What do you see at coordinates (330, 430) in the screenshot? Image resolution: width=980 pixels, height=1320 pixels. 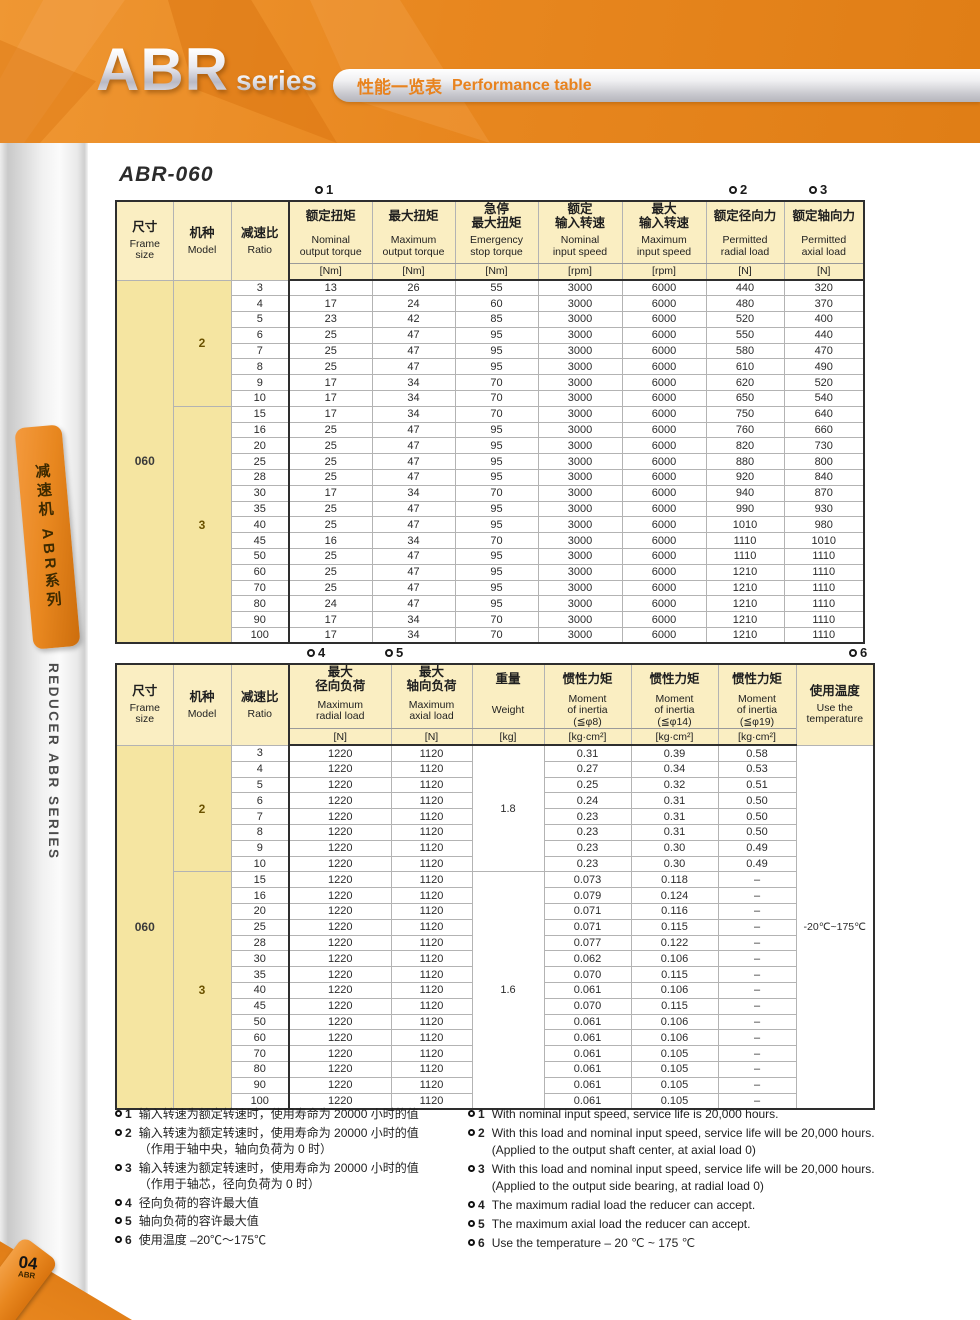 I see `value-cell: 25` at bounding box center [330, 430].